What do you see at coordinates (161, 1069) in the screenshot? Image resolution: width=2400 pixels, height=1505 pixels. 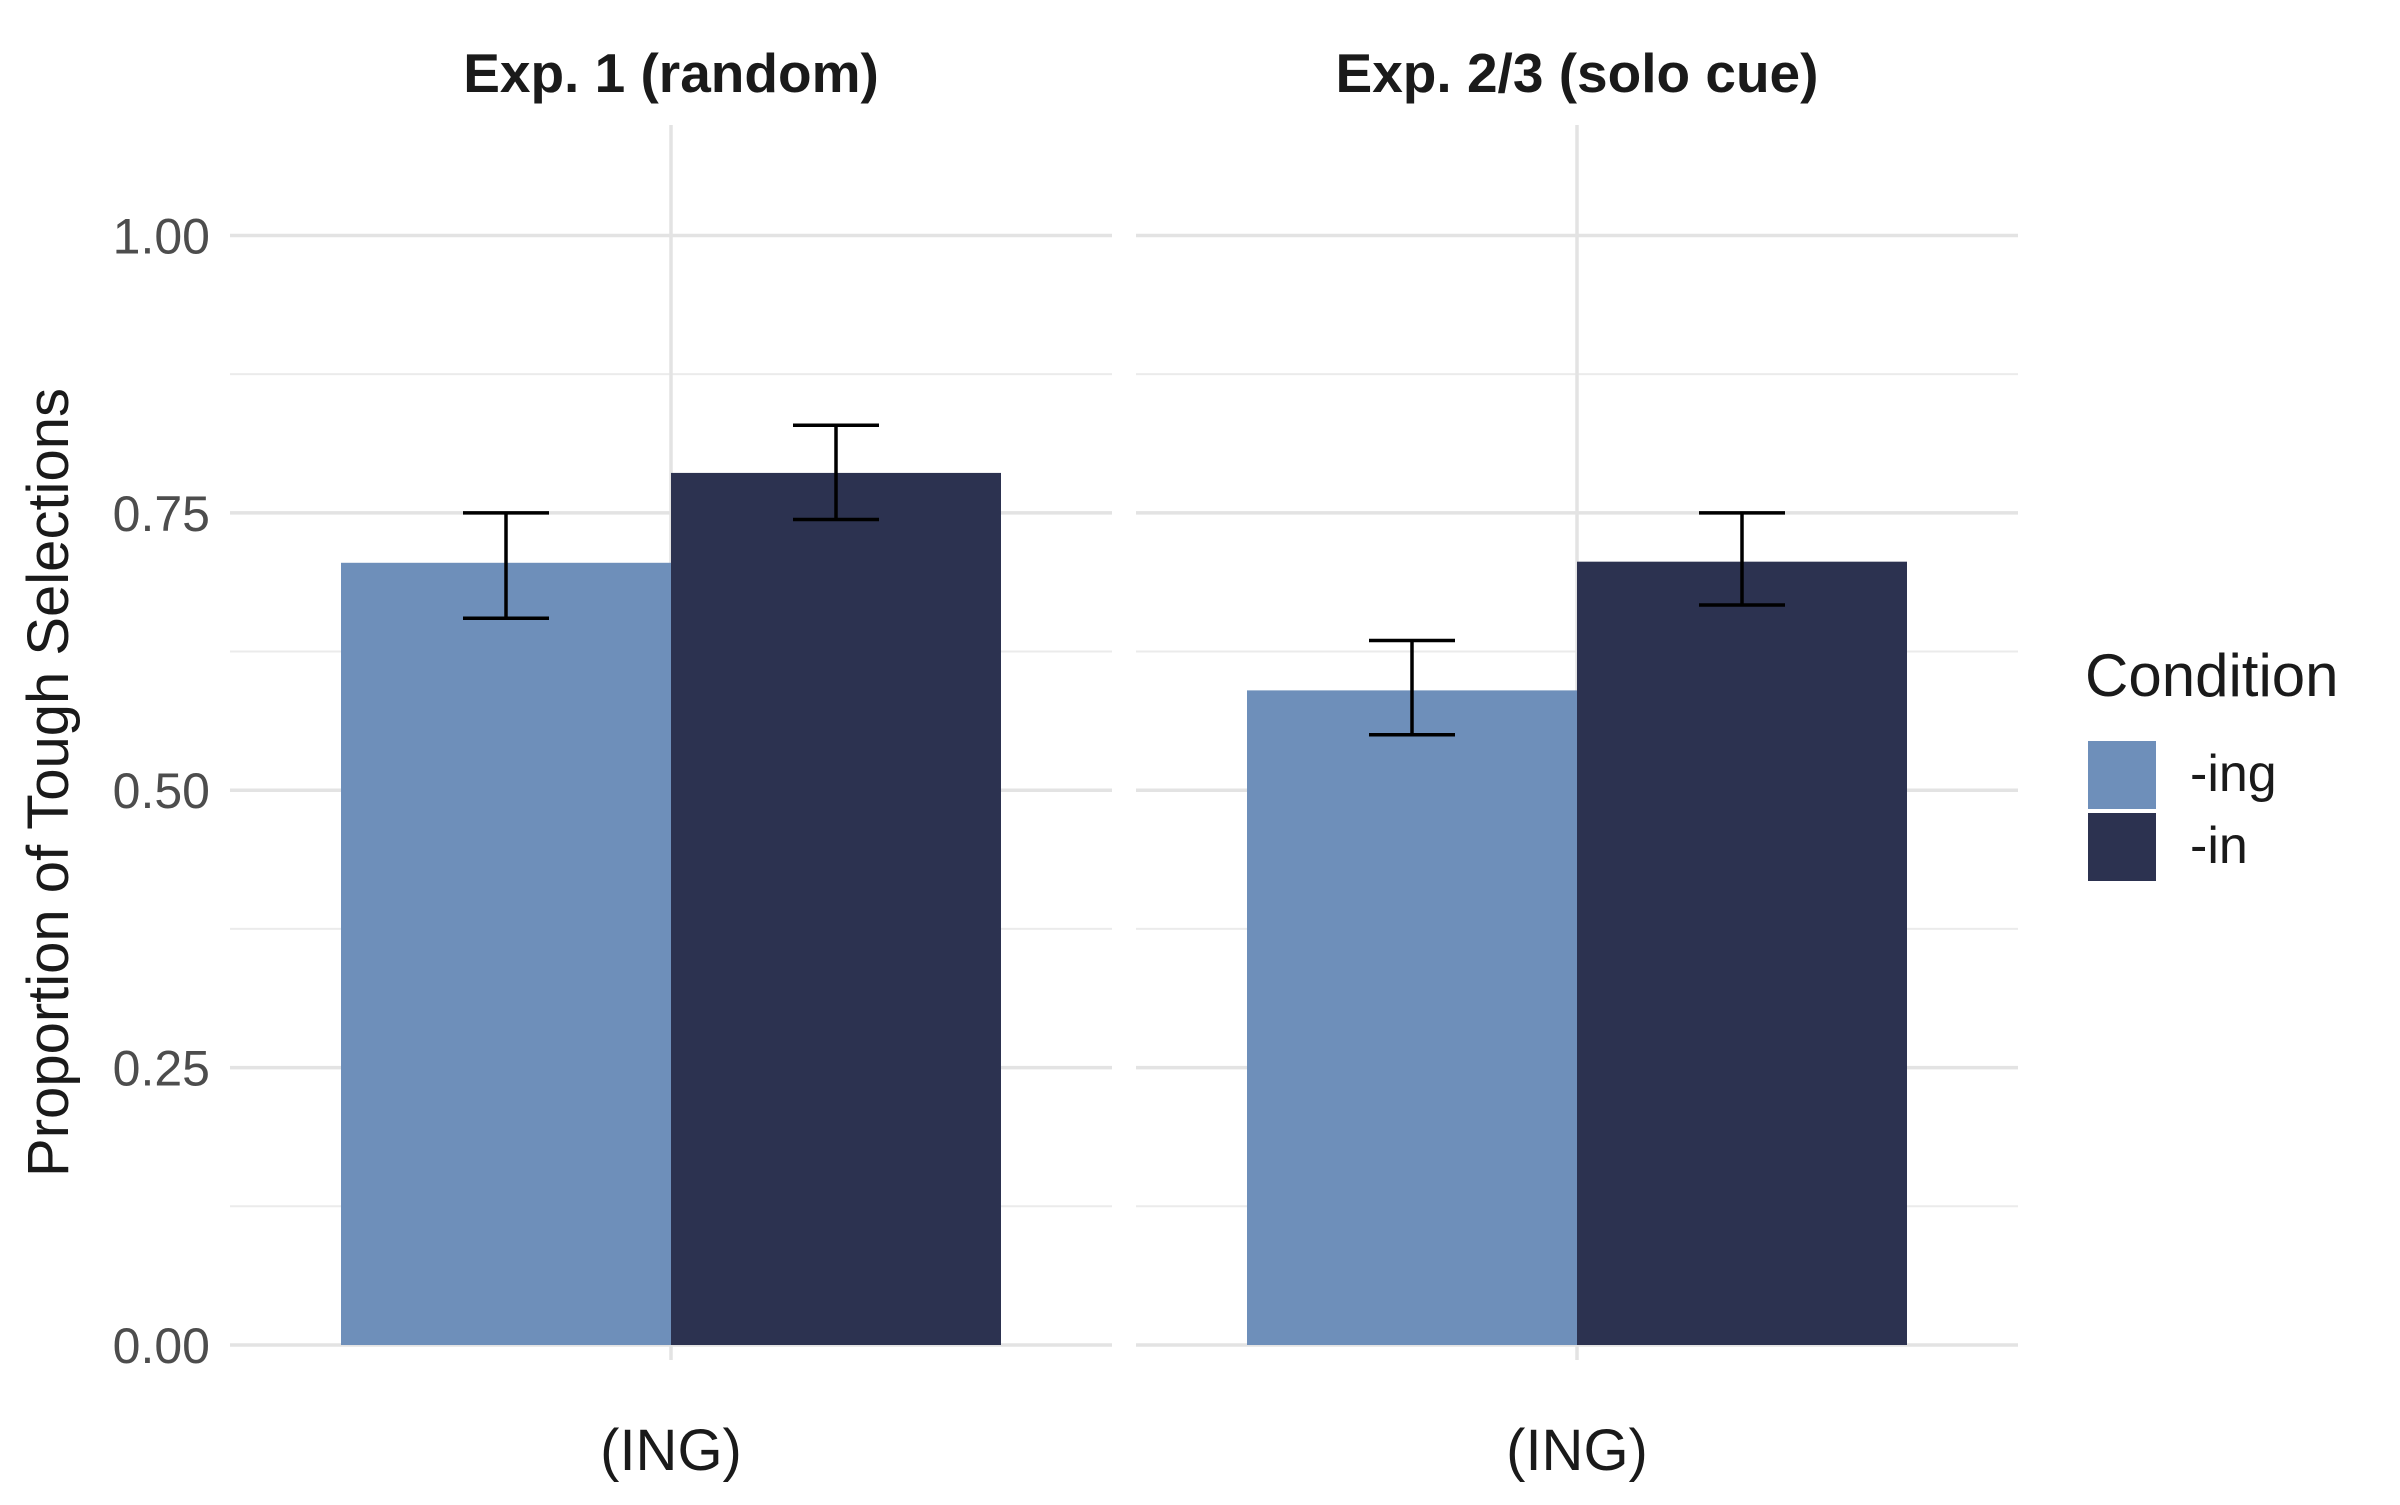 I see `y-tick-label: 0.25` at bounding box center [161, 1069].